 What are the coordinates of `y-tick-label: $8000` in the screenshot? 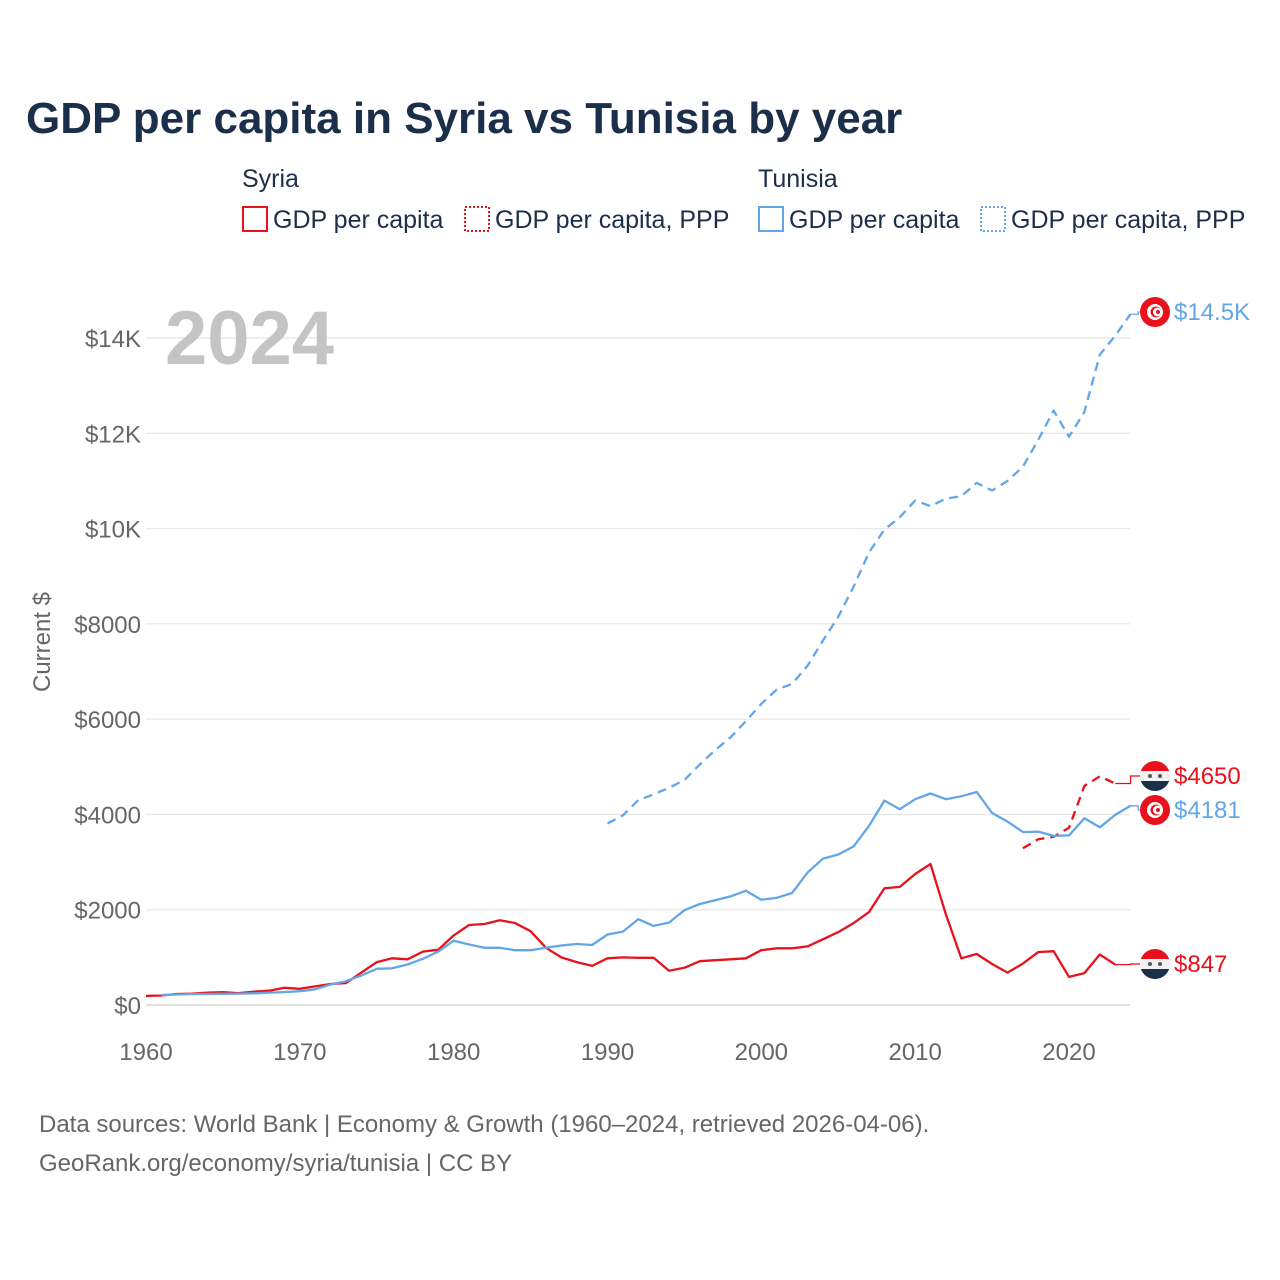 It's located at (107, 625).